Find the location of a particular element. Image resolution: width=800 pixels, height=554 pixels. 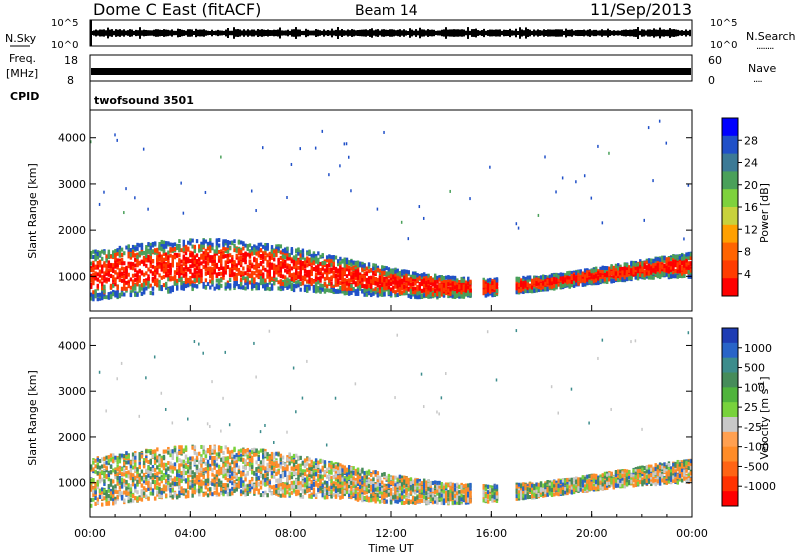

freq-tick-bottom: 8 is located at coordinates (70, 80).